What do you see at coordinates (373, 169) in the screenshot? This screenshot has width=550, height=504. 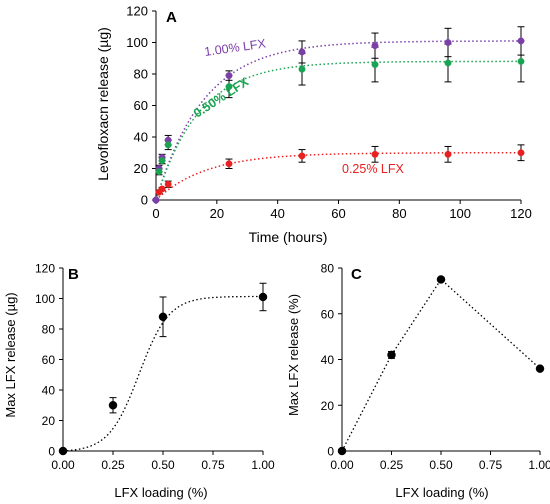 I see `series-label-0-25-lfx: 0.25% LFX` at bounding box center [373, 169].